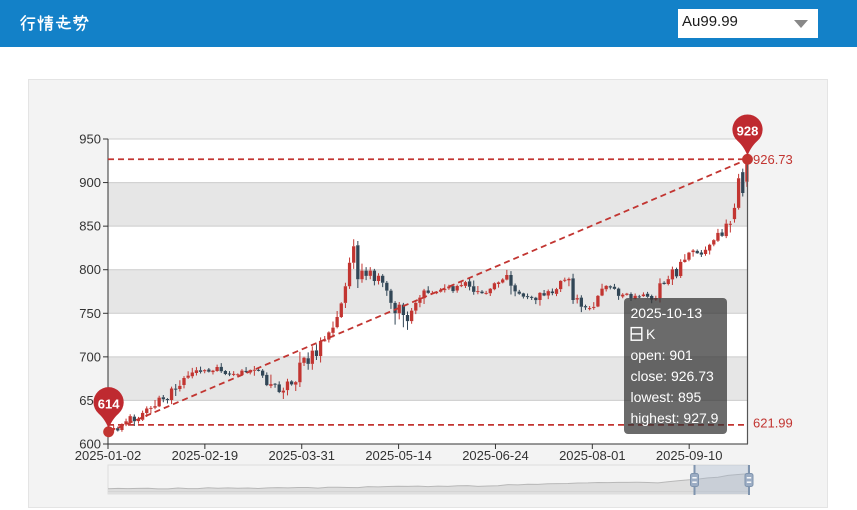  What do you see at coordinates (773, 159) in the screenshot?
I see `svg-text: 926.73` at bounding box center [773, 159].